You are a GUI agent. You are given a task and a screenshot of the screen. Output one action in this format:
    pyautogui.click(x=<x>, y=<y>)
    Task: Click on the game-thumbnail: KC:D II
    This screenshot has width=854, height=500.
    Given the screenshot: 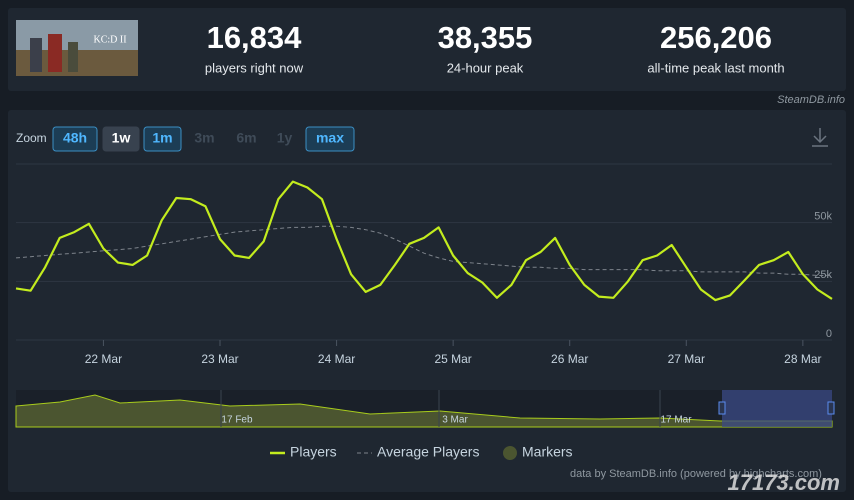 What is the action you would take?
    pyautogui.click(x=77, y=48)
    